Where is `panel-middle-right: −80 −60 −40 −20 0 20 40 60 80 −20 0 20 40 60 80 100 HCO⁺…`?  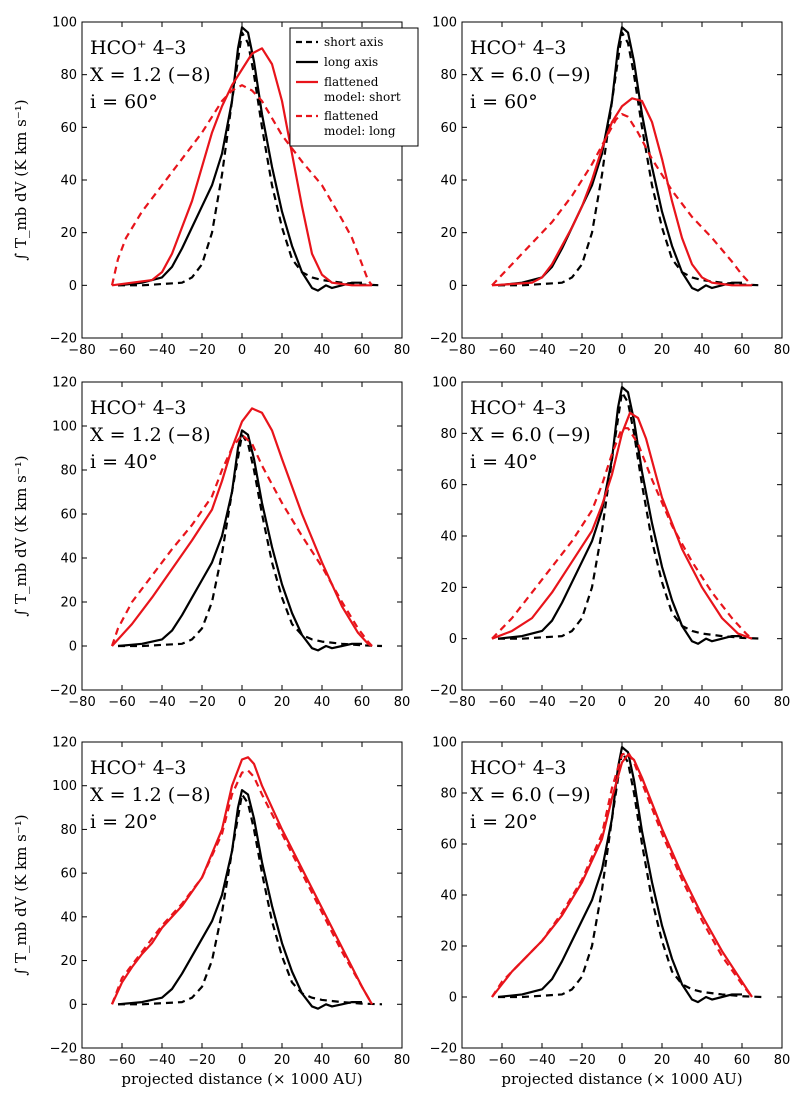 panel-middle-right: −80 −60 −40 −20 0 20 40 60 80 −20 0 20 40 60 80 100 HCO⁺… is located at coordinates (610, 543).